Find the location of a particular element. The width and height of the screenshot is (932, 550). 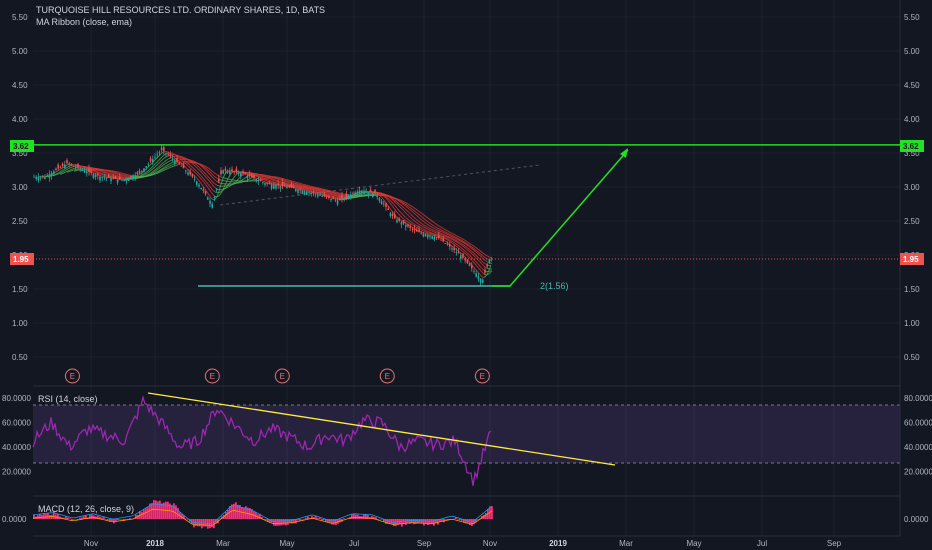

rsi-band is located at coordinates (466, 434).